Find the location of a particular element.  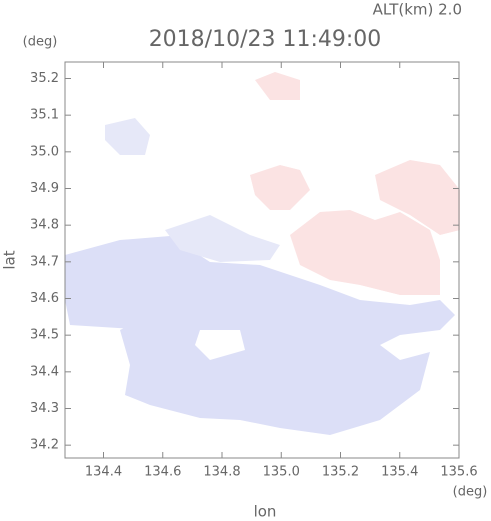

y-tick-label: 34.5 is located at coordinates (44, 335).